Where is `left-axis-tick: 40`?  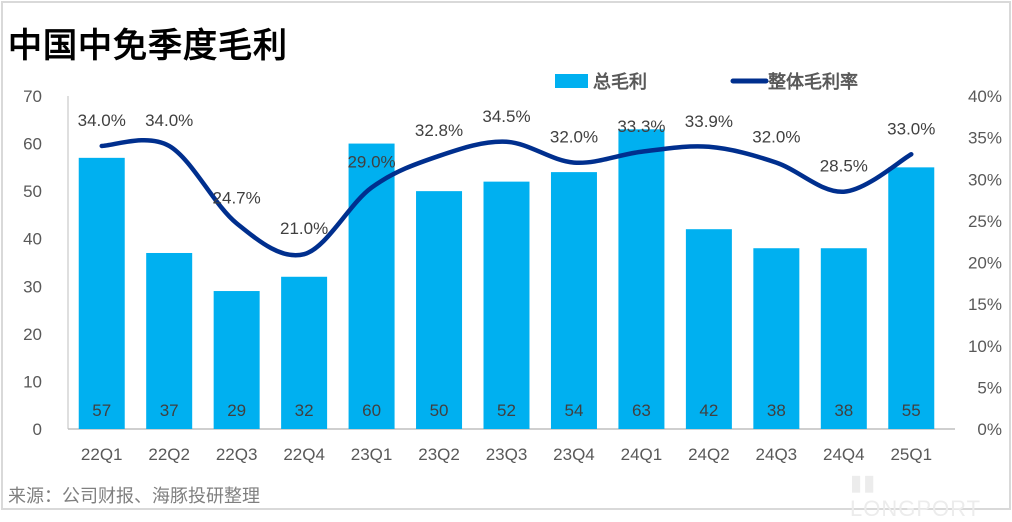 left-axis-tick: 40 is located at coordinates (32, 239).